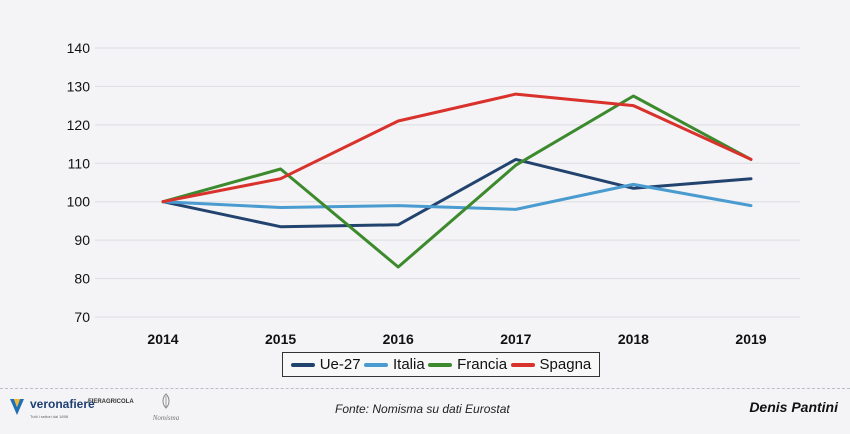 The height and width of the screenshot is (434, 850). What do you see at coordinates (793, 407) in the screenshot?
I see `author-name: Denis Pantini` at bounding box center [793, 407].